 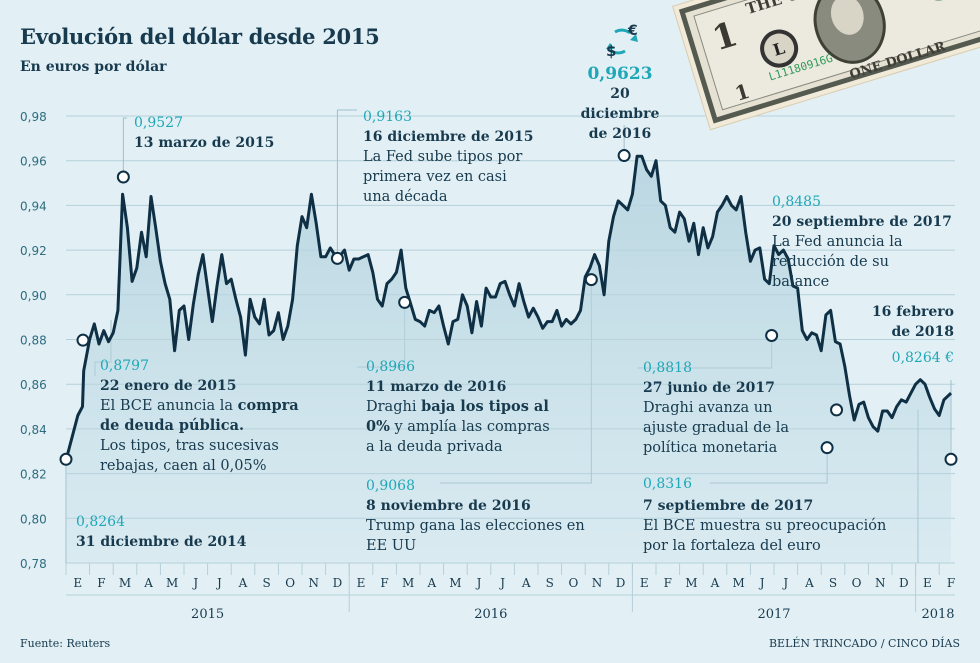 I want to click on y-tick-label: 0,98, so click(x=33, y=117).